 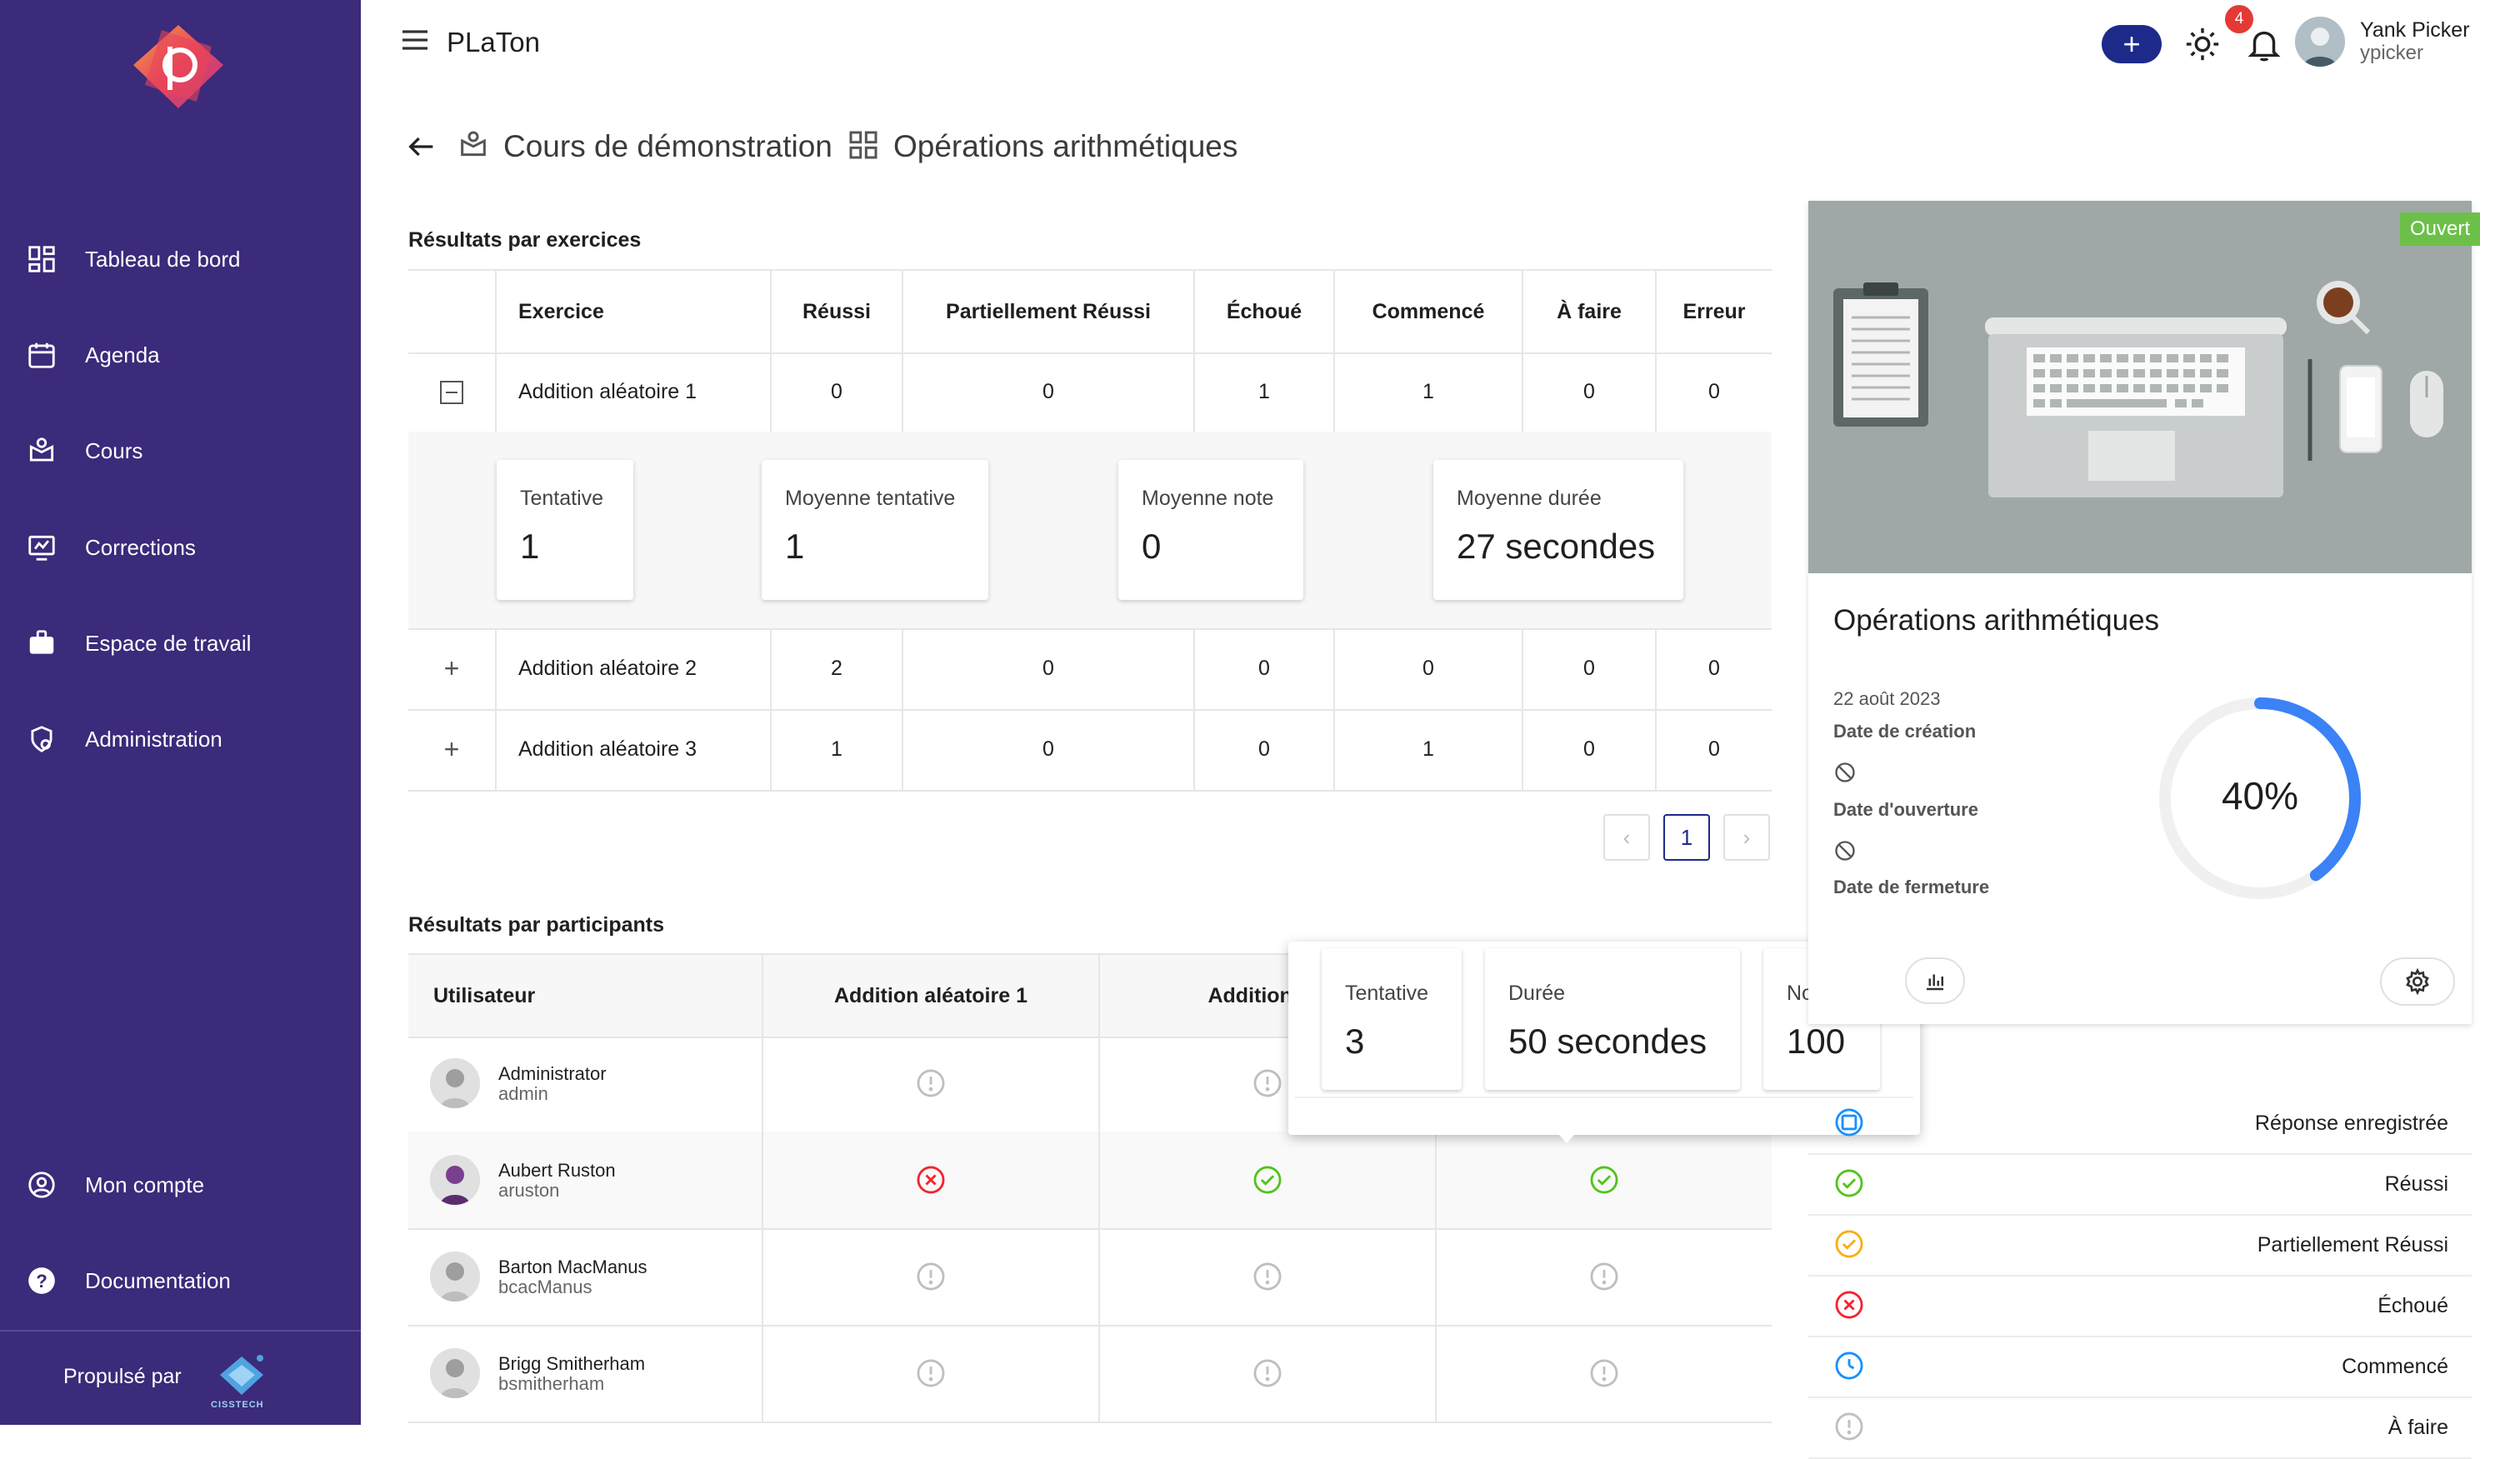 What do you see at coordinates (2140, 1185) in the screenshot?
I see `legend-item: Réussi` at bounding box center [2140, 1185].